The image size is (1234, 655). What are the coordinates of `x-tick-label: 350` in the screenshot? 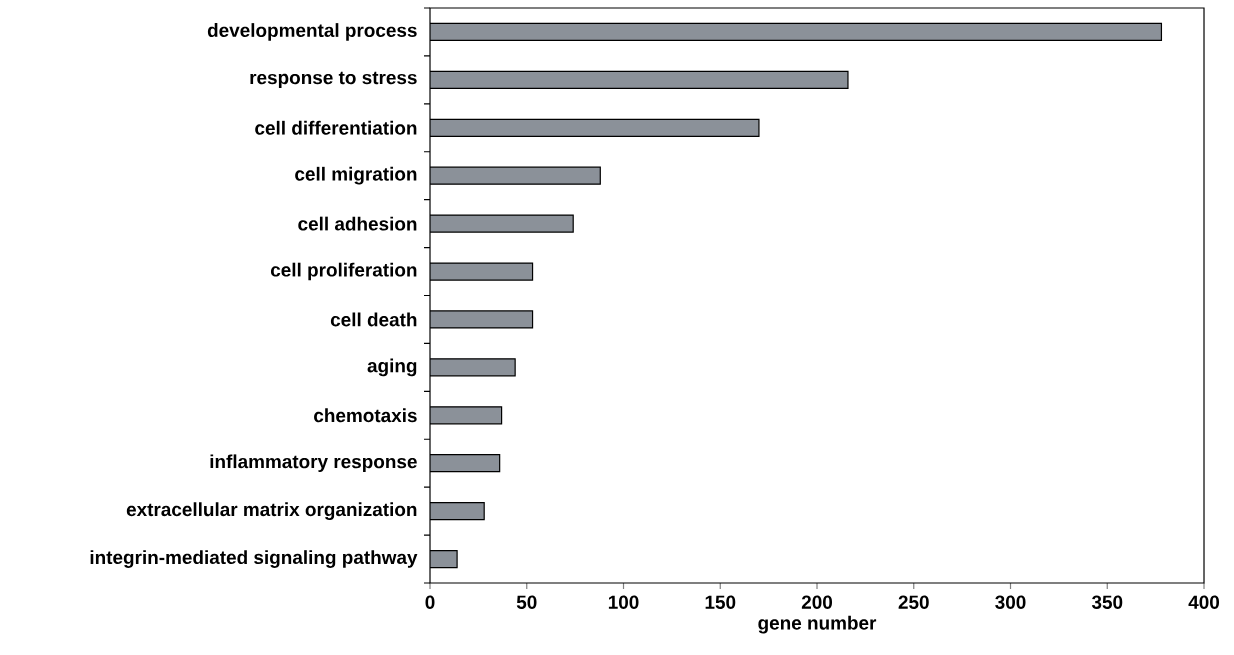 It's located at (1107, 602).